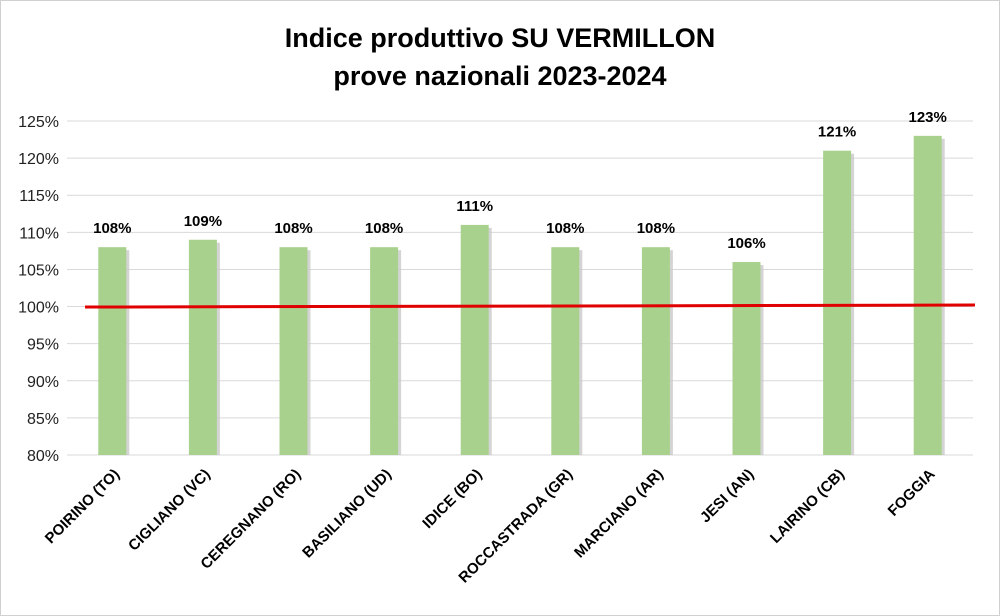  What do you see at coordinates (82, 506) in the screenshot?
I see `x-tick-label: POIRINO (TO)` at bounding box center [82, 506].